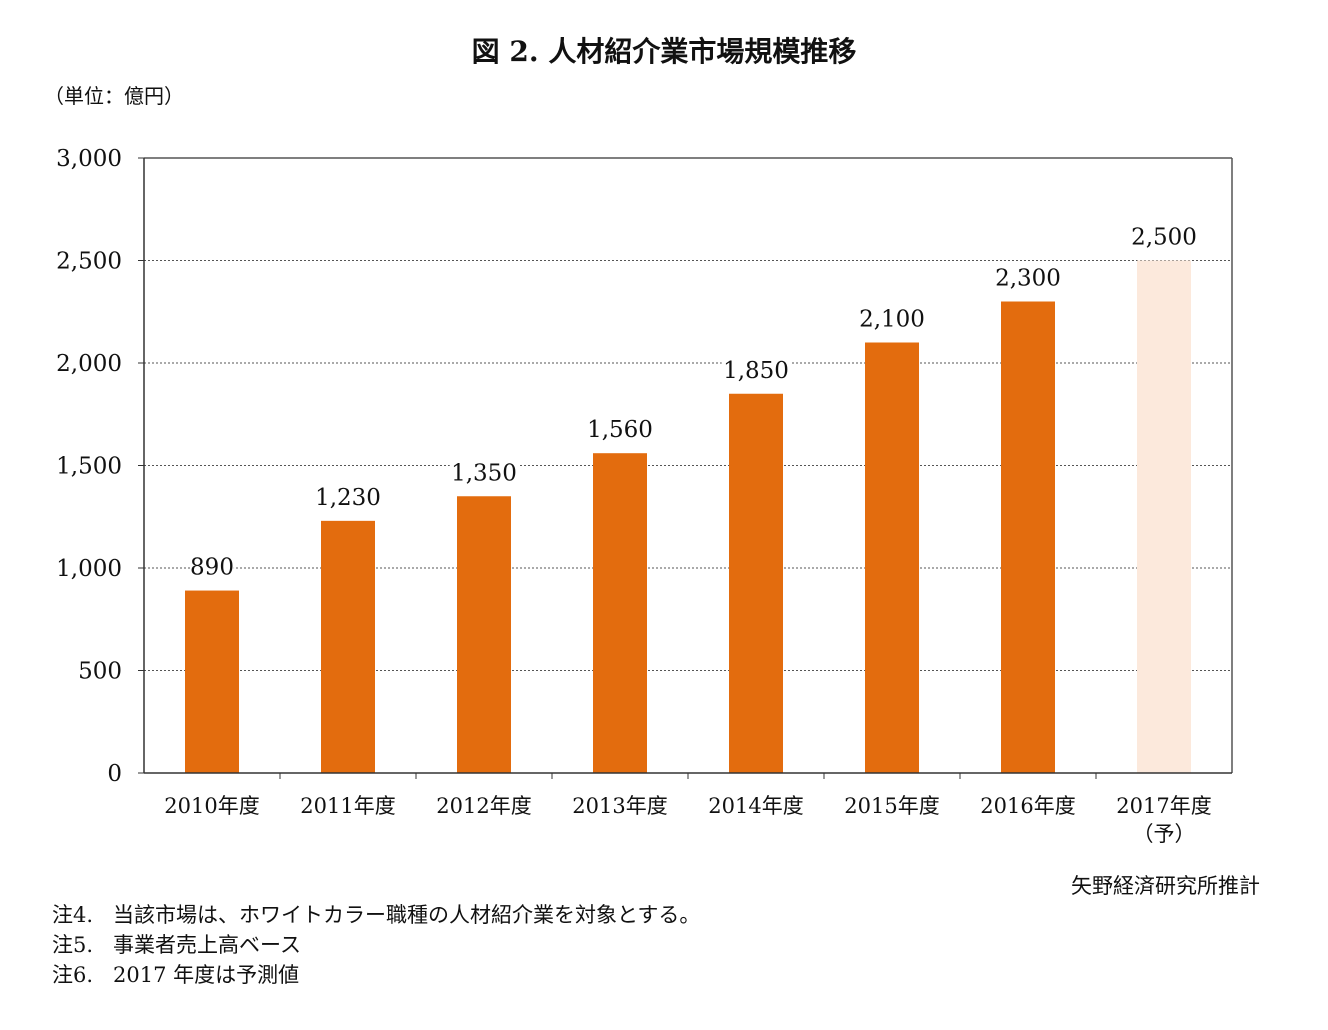 The width and height of the screenshot is (1328, 1030). Describe the element at coordinates (1164, 516) in the screenshot. I see `bar-forecast` at that location.